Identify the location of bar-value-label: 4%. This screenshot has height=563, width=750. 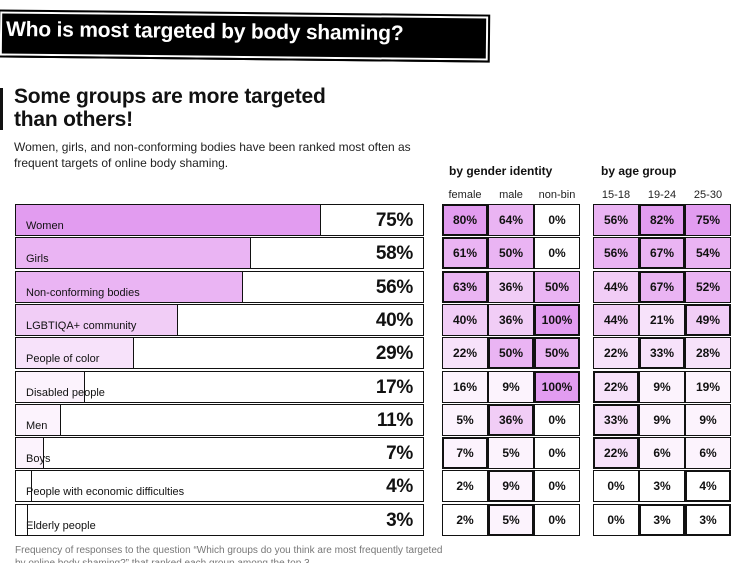
(399, 486).